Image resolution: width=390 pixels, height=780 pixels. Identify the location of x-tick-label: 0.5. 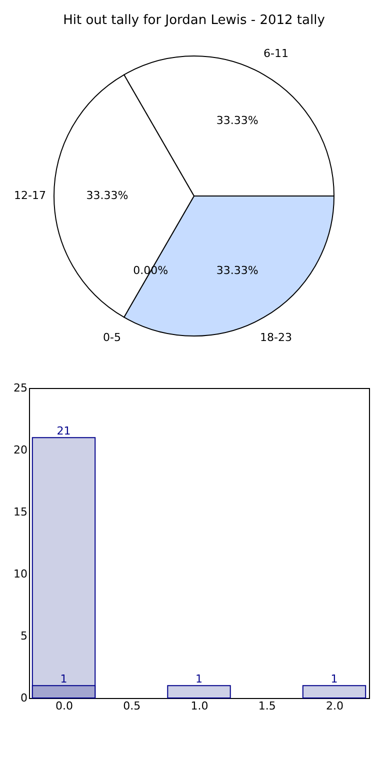
(132, 706).